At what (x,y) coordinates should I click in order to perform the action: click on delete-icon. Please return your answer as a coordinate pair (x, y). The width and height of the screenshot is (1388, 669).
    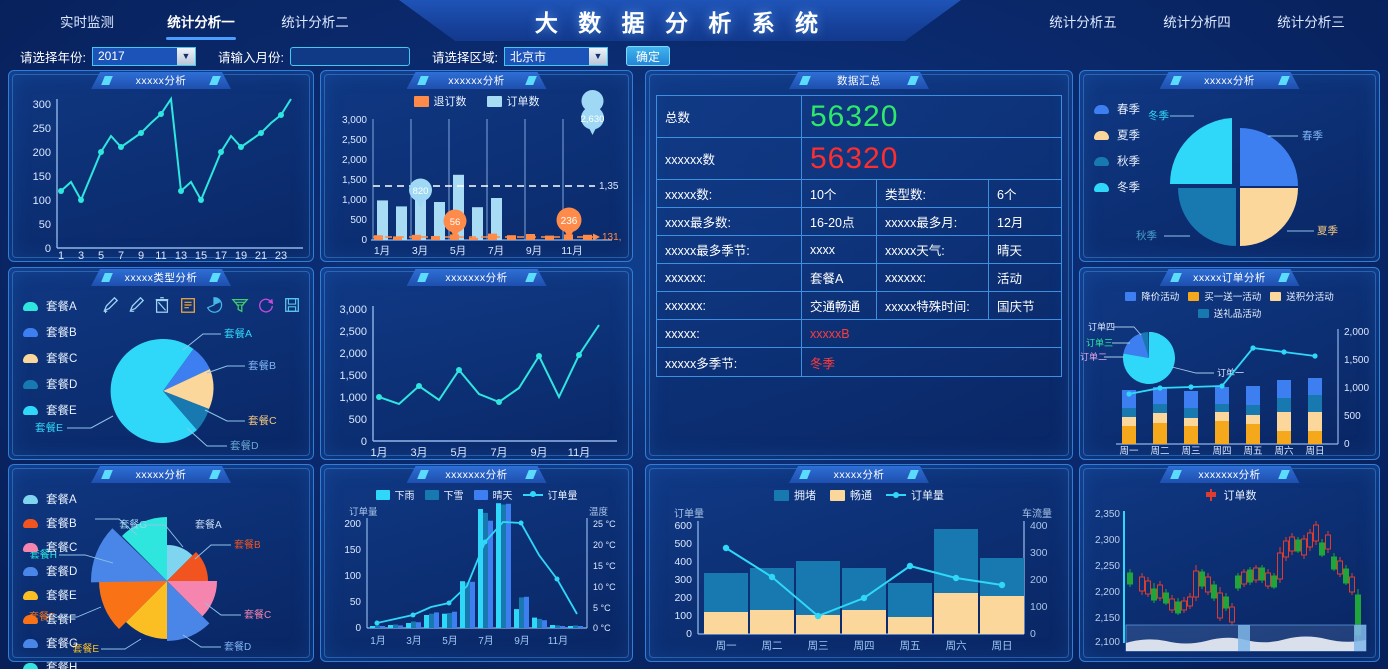
    Looking at the image, I should click on (162, 305).